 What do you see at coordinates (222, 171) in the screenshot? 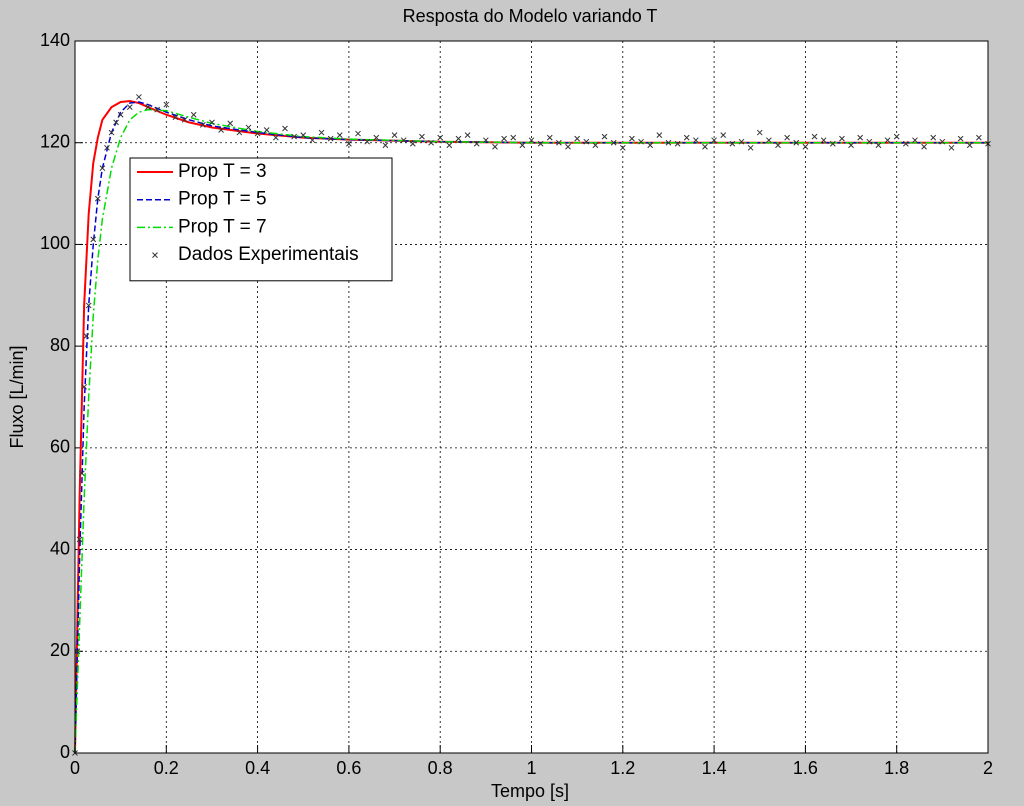
I see `legend-label: Prop T = 3` at bounding box center [222, 171].